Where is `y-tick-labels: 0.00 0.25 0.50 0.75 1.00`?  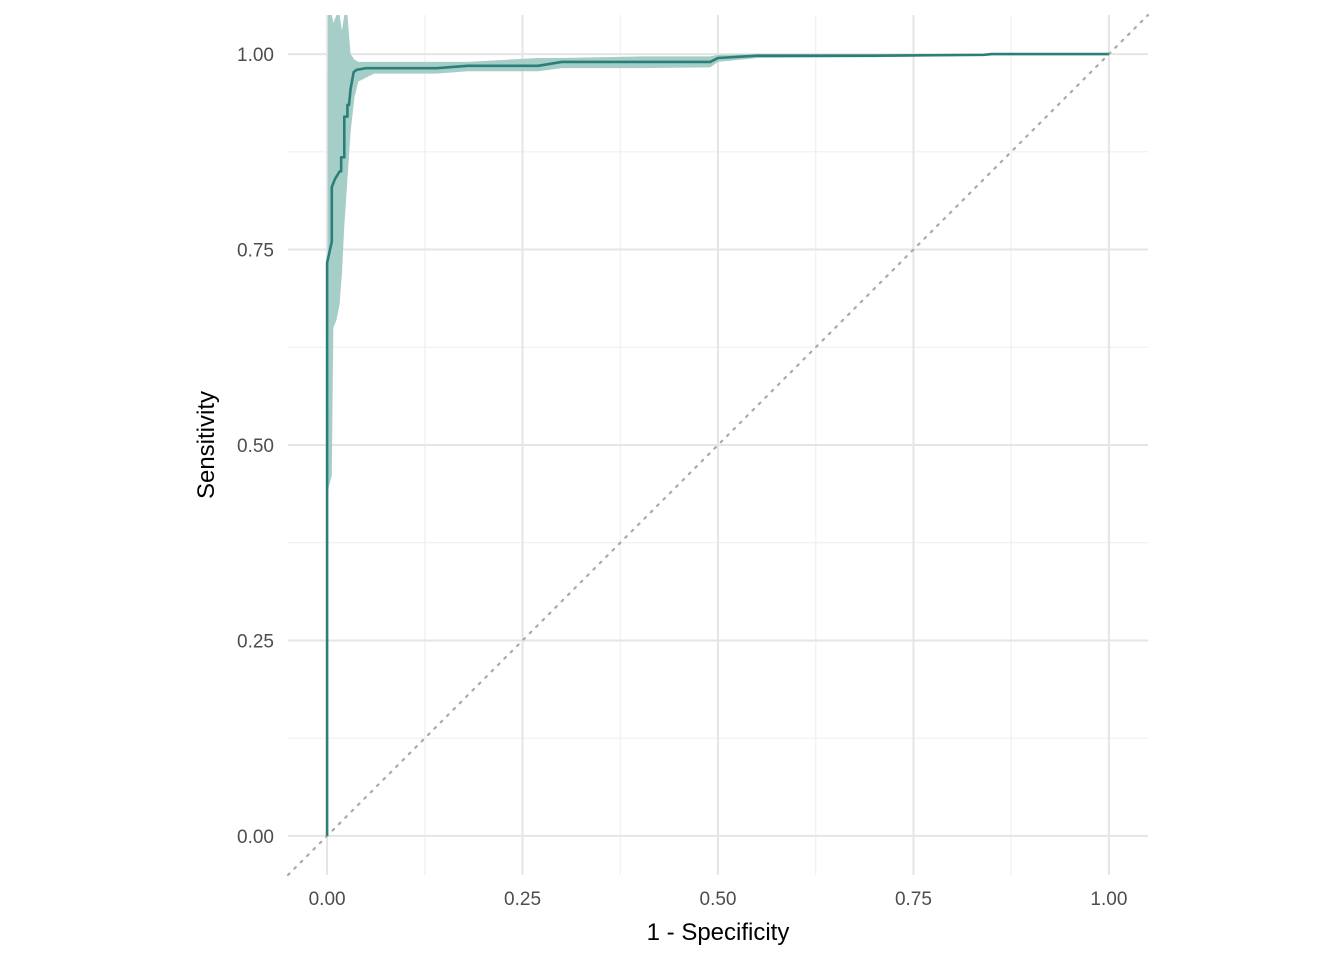 y-tick-labels: 0.00 0.25 0.50 0.75 1.00 is located at coordinates (255, 446).